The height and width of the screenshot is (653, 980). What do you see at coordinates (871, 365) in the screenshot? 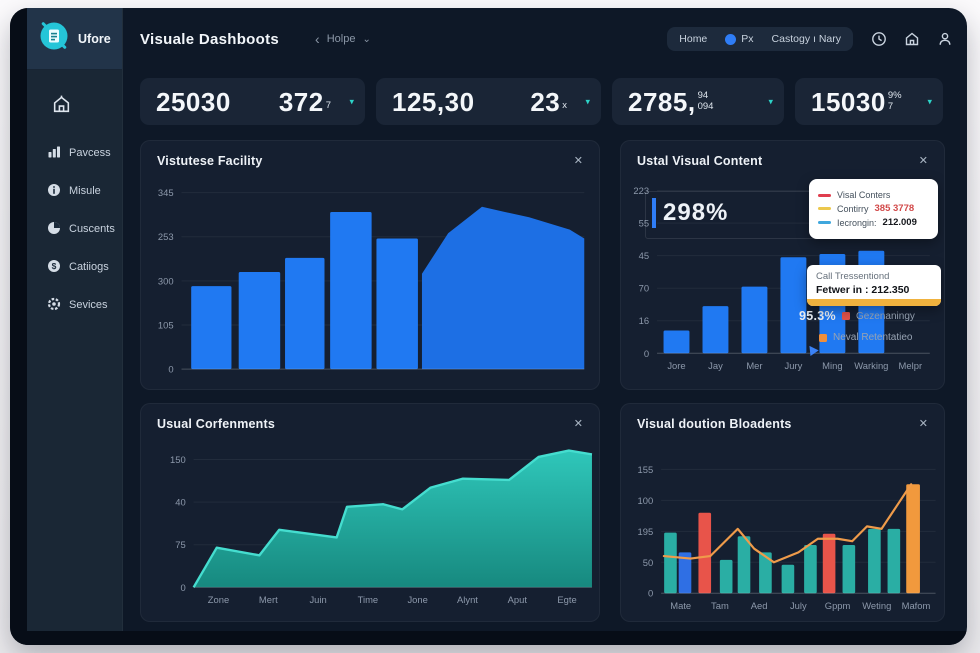
I see `svg-text: Warking` at bounding box center [871, 365].